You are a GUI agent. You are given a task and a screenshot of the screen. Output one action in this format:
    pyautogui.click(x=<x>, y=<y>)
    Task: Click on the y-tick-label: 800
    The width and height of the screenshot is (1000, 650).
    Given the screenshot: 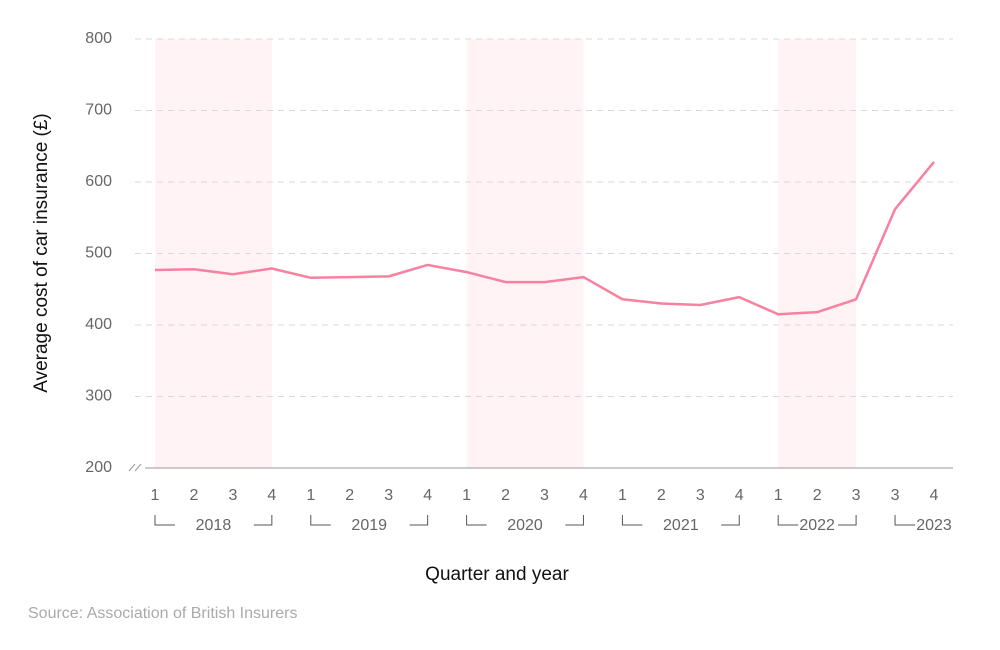 What is the action you would take?
    pyautogui.click(x=98, y=38)
    